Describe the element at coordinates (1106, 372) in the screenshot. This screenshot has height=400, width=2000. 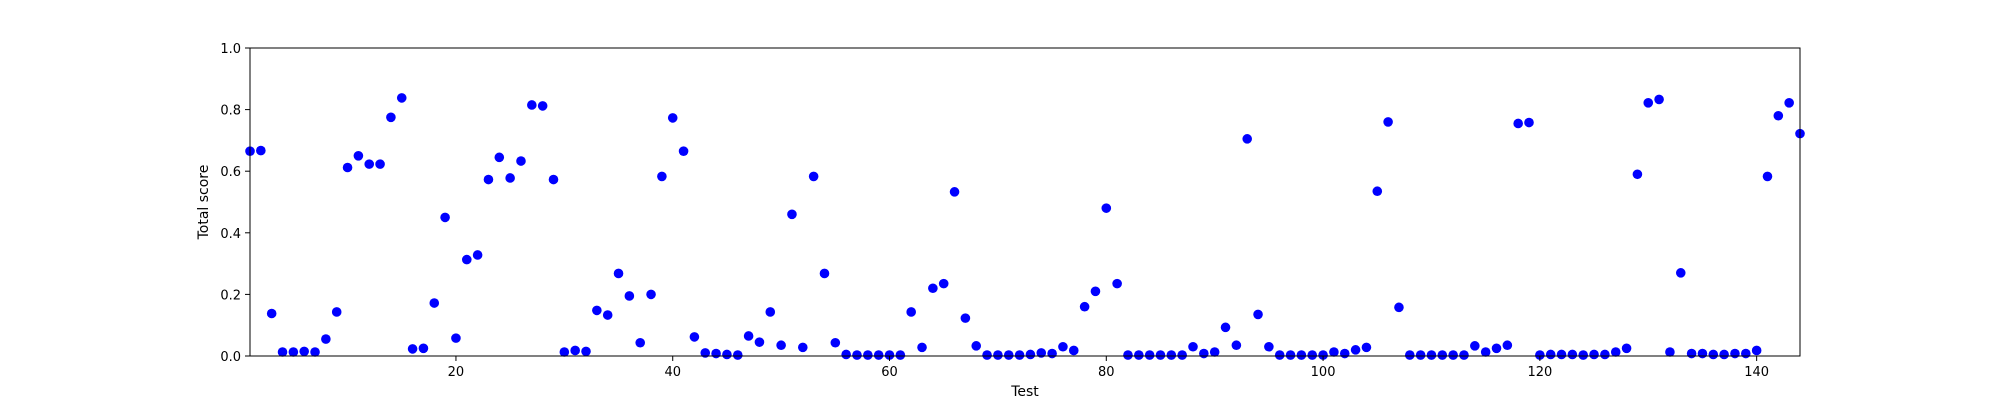
I see `x-tick-label: 80` at that location.